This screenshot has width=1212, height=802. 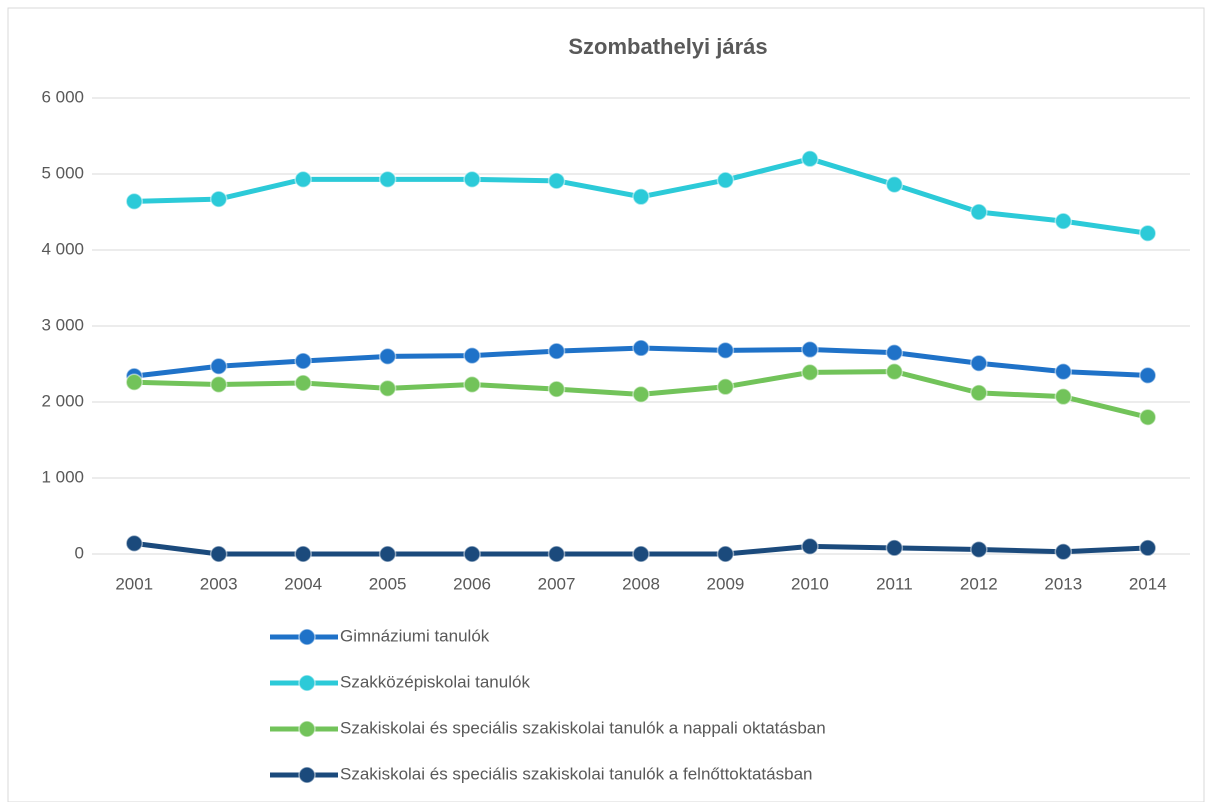 What do you see at coordinates (472, 583) in the screenshot?
I see `x-tick-label: 2006` at bounding box center [472, 583].